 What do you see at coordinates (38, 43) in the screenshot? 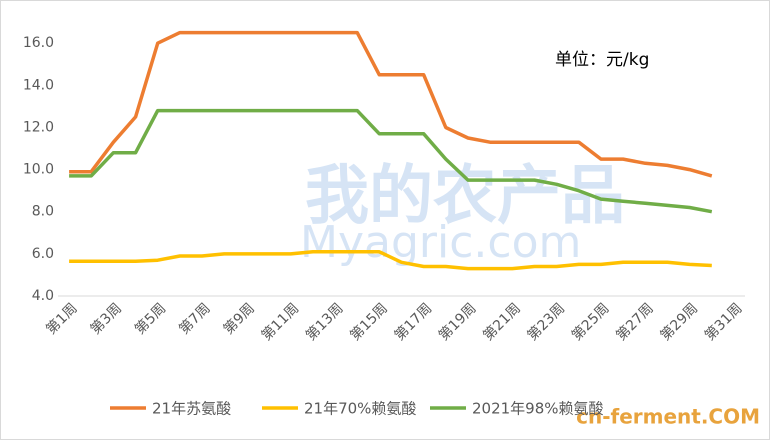
I see `y-tick-label: 16.0` at bounding box center [38, 43].